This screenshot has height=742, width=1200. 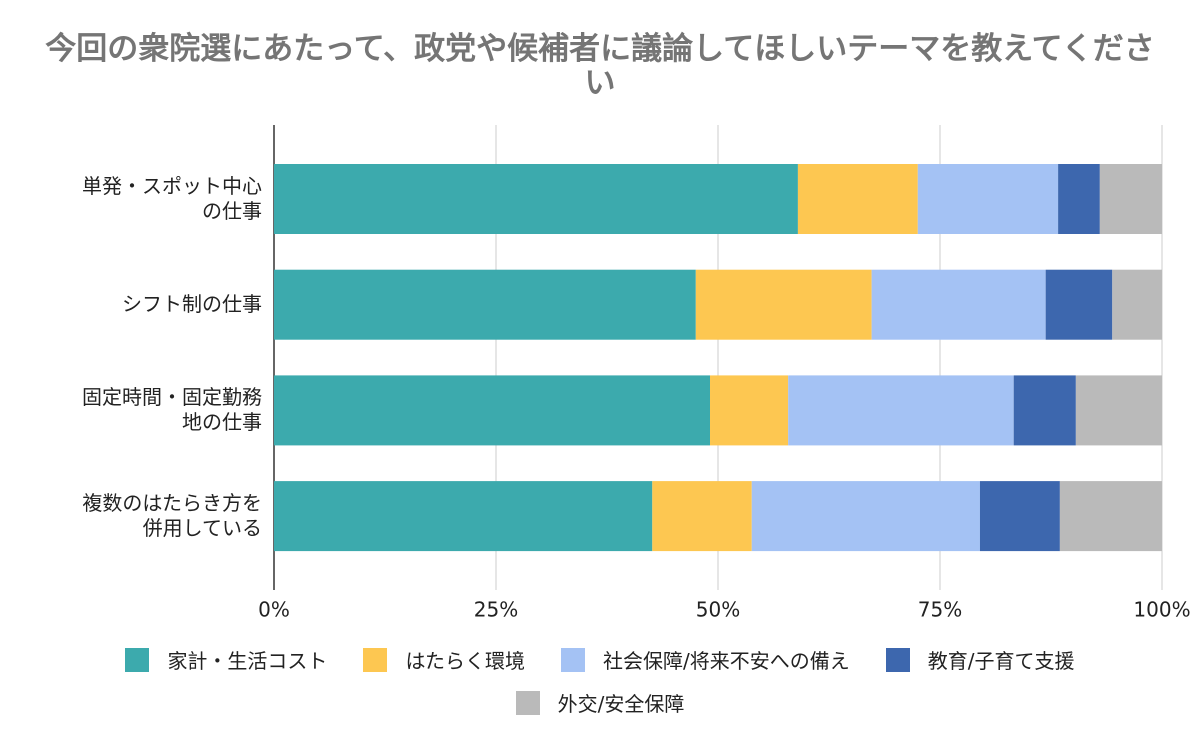 What do you see at coordinates (172, 410) in the screenshot?
I see `y-tick-label: 固定時間・固定勤務地の仕事` at bounding box center [172, 410].